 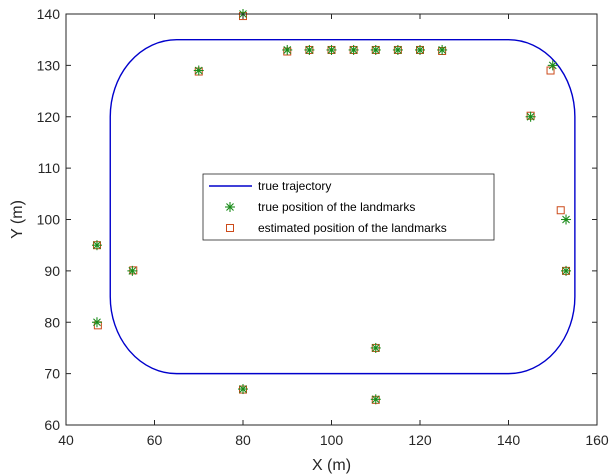 I want to click on y-axis-label: Y (m), so click(x=17, y=219).